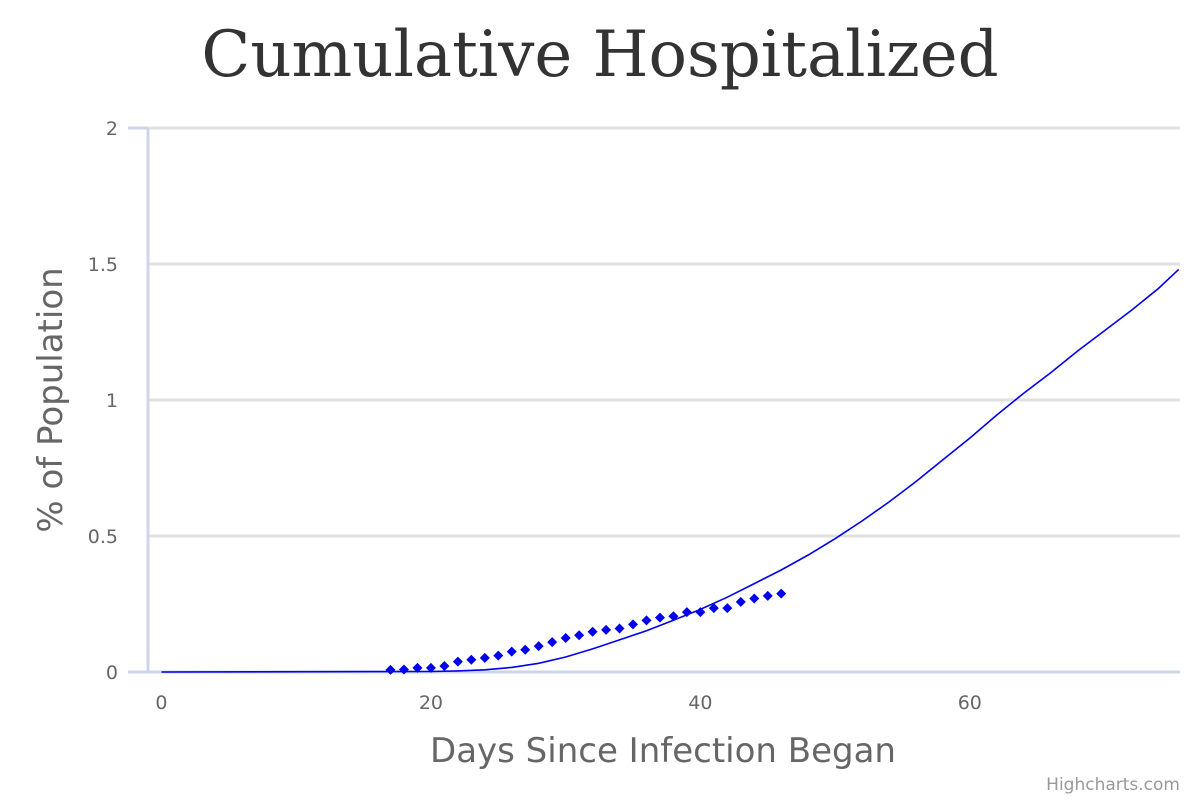 The image size is (1200, 800). I want to click on y-tick-label: 1.5, so click(103, 265).